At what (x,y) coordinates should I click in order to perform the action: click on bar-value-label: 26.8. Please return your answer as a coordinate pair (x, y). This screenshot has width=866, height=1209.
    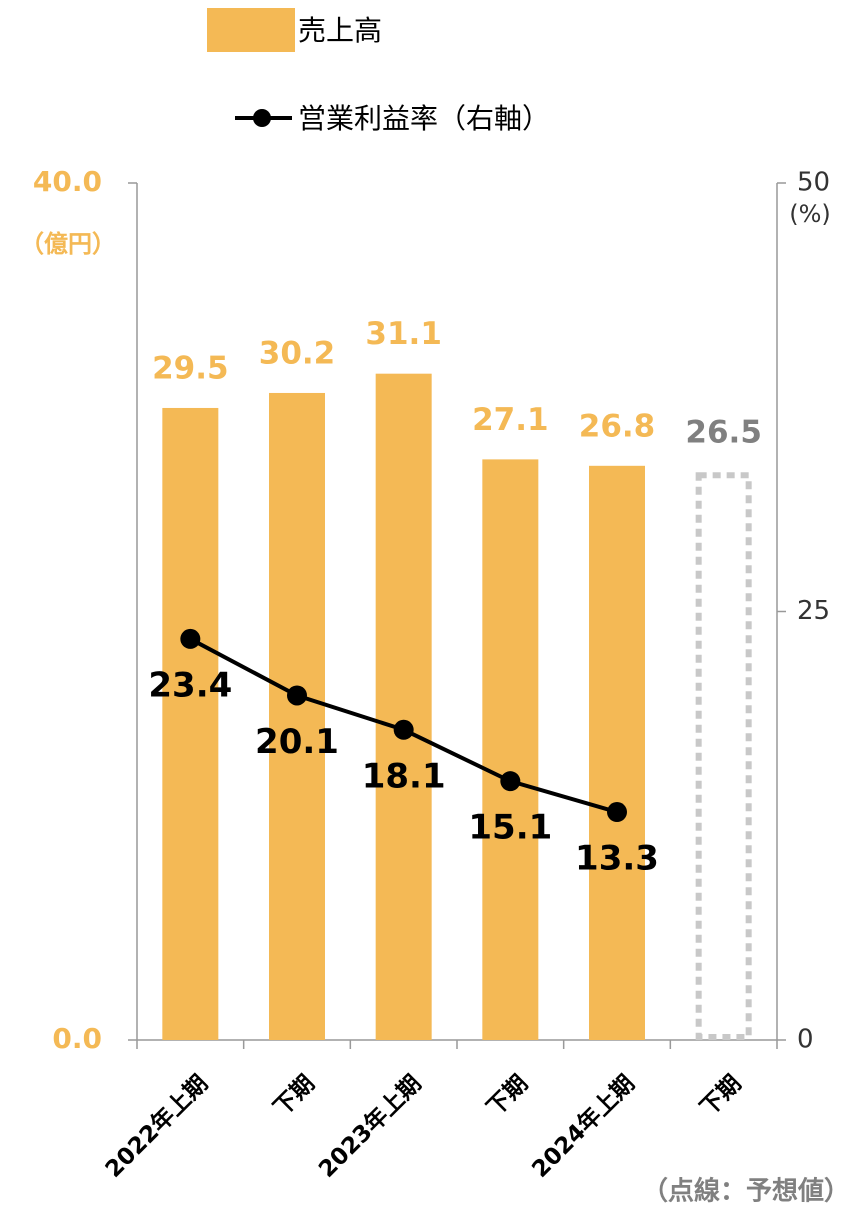
    Looking at the image, I should click on (617, 426).